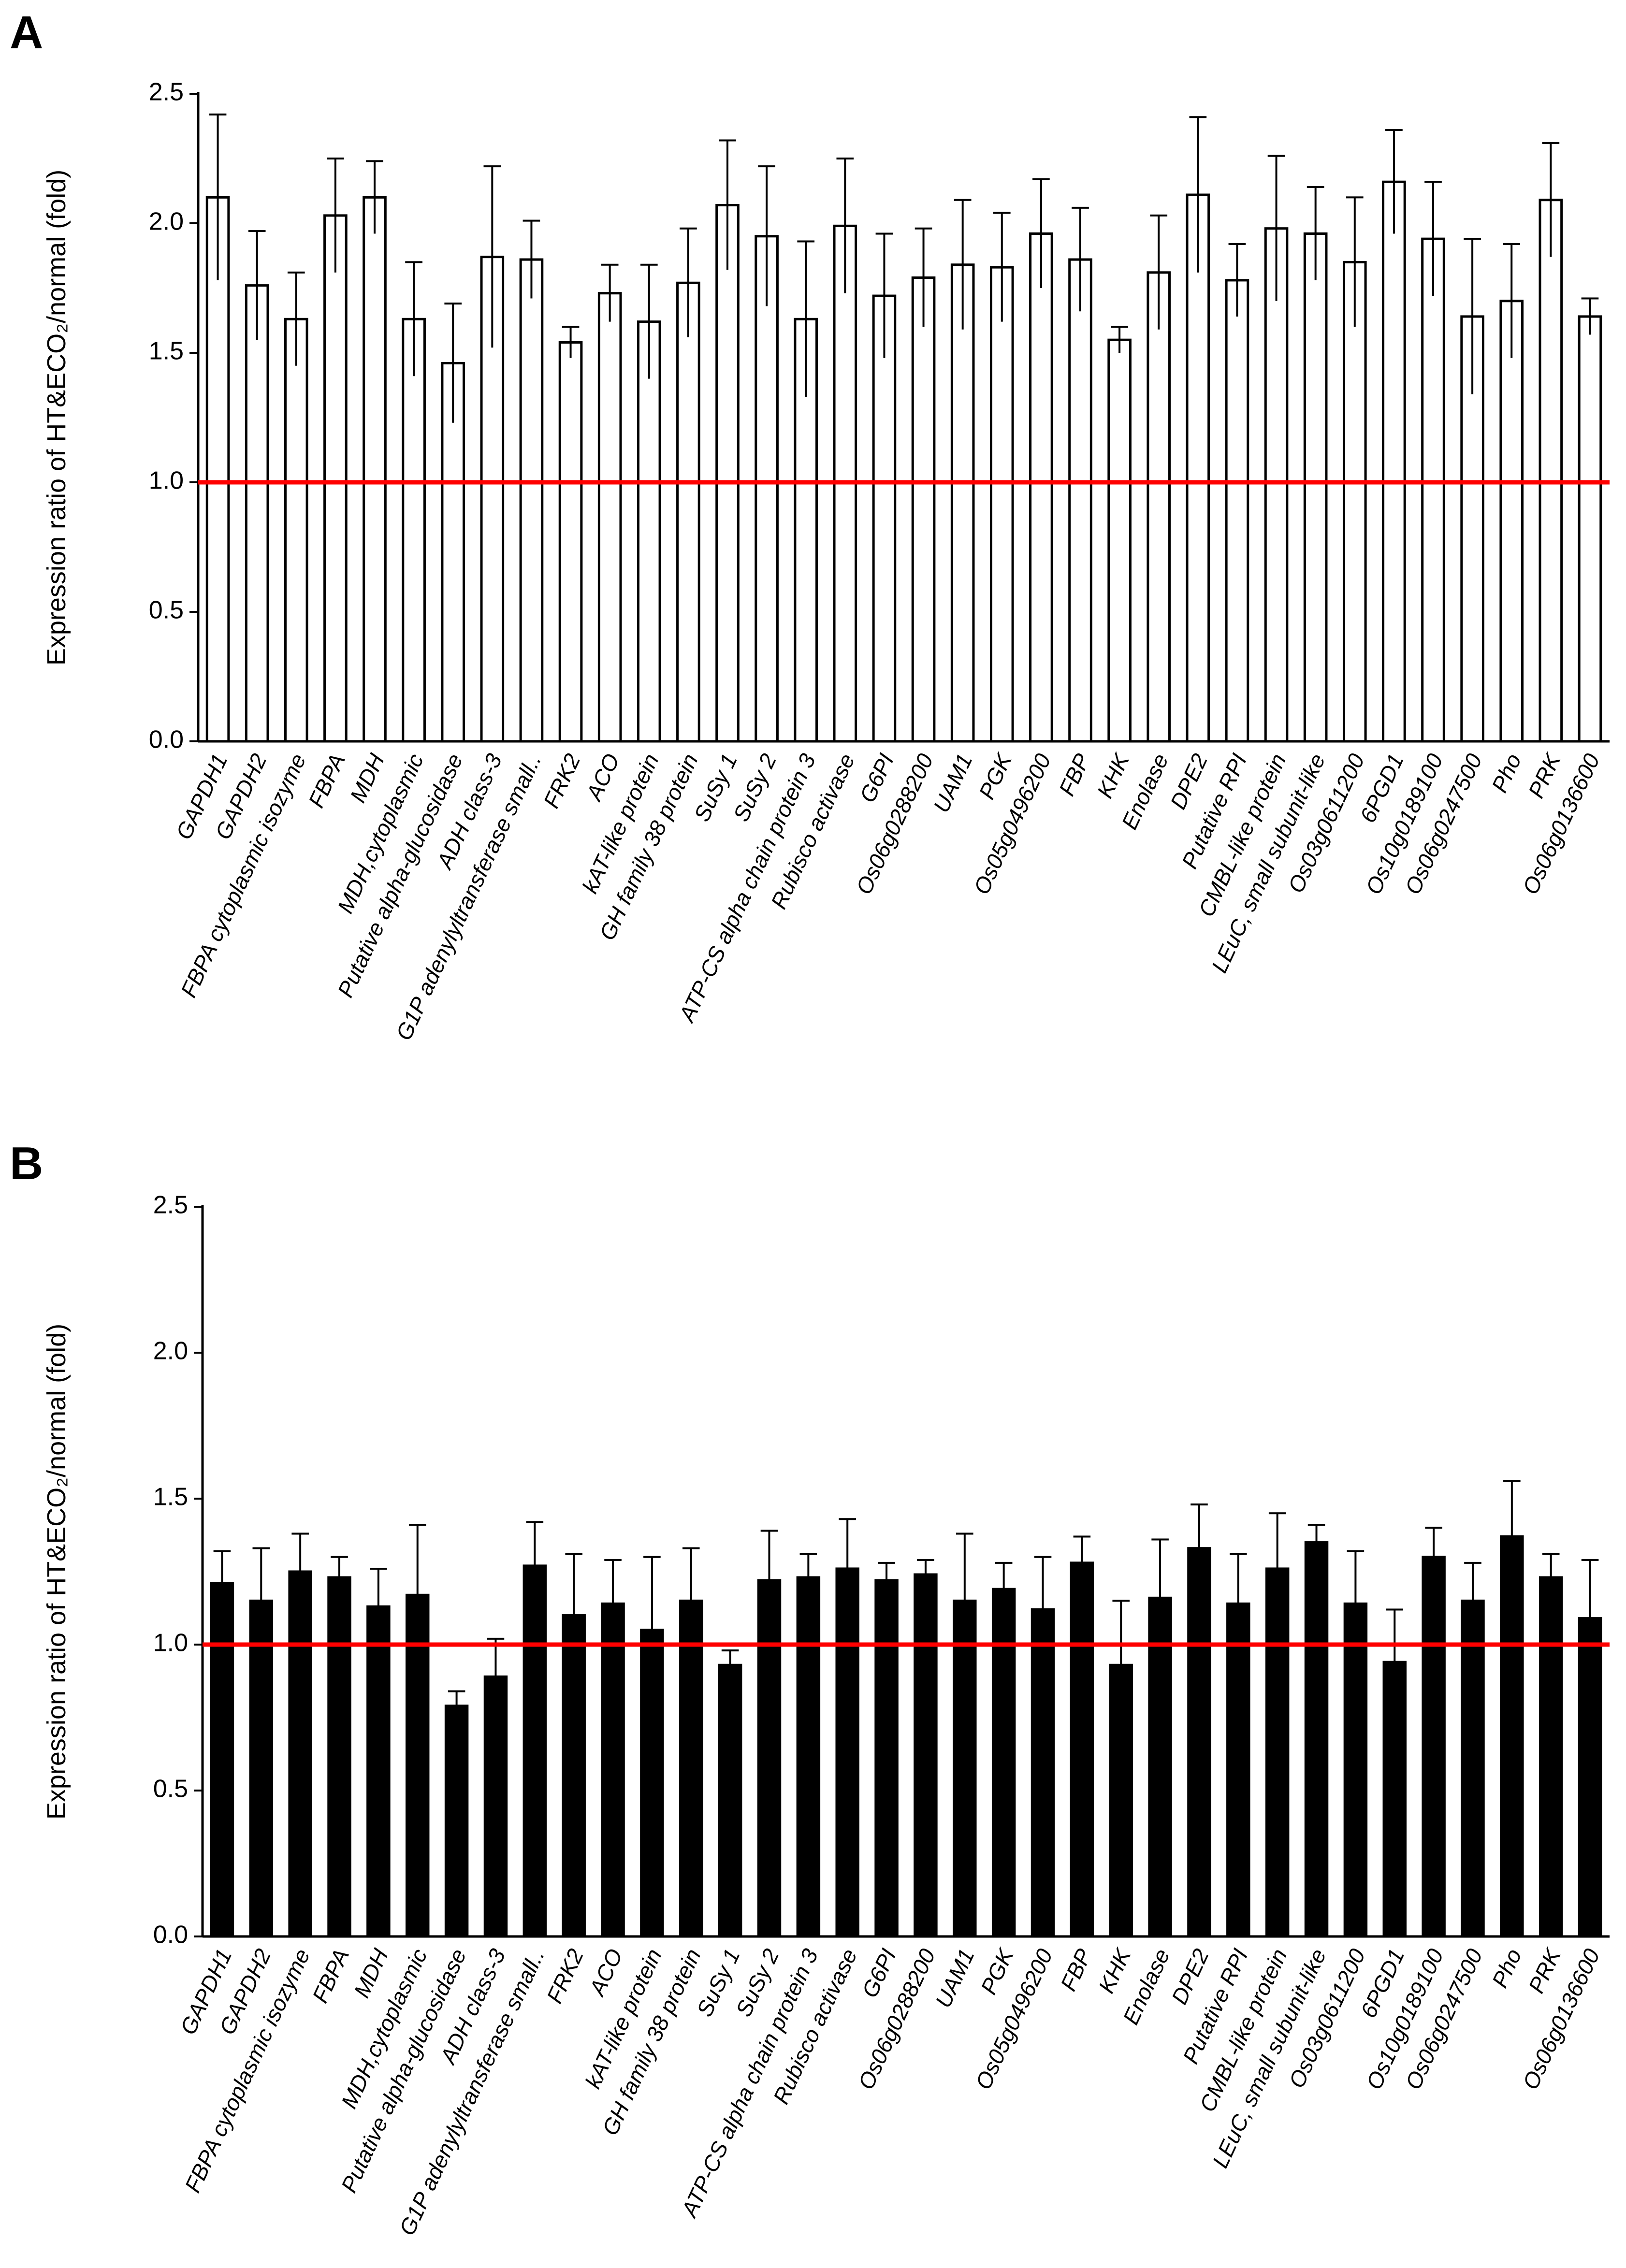 The height and width of the screenshot is (2268, 1626). I want to click on y-tick-label: 1.0, so click(166, 481).